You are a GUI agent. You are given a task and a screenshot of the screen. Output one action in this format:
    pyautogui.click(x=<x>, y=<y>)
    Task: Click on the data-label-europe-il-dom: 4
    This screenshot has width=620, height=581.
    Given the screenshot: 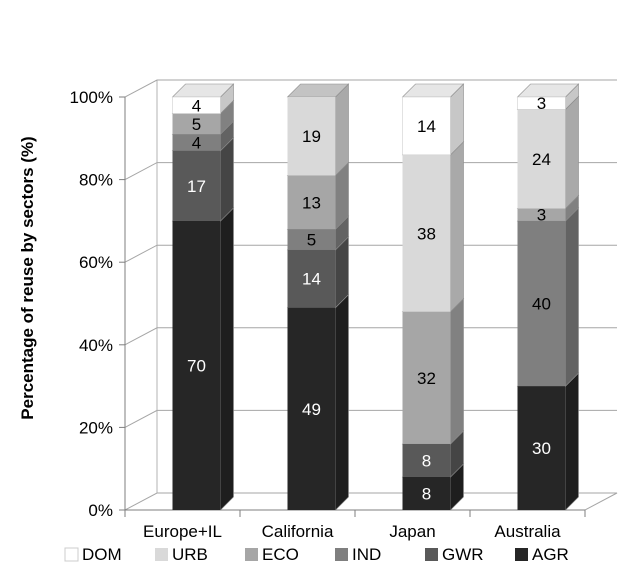 What is the action you would take?
    pyautogui.click(x=196, y=105)
    